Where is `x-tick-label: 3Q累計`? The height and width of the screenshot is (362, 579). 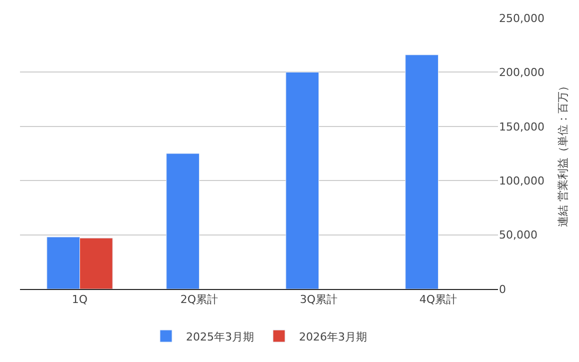 x-tick-label: 3Q累計 is located at coordinates (319, 299).